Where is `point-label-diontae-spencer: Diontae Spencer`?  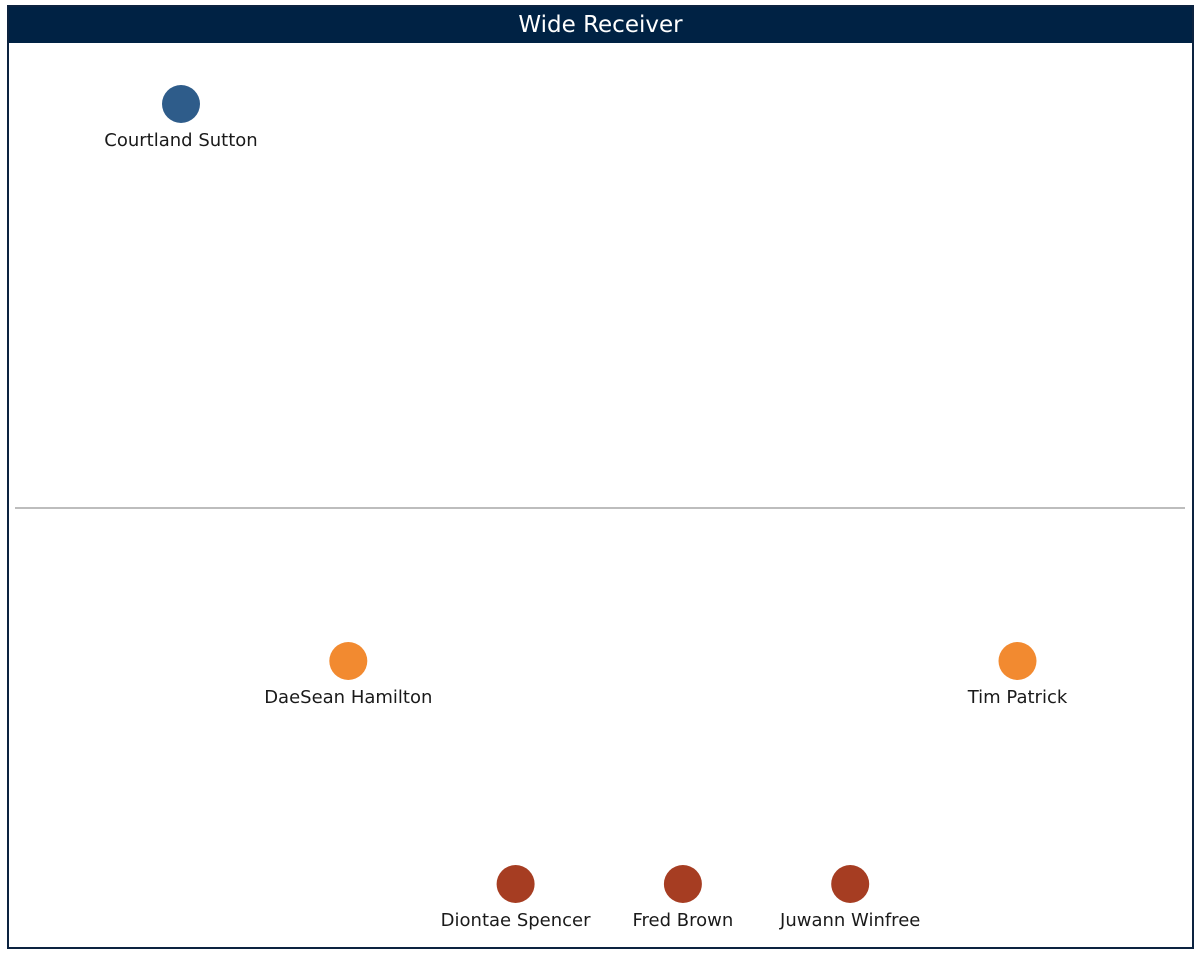 point-label-diontae-spencer: Diontae Spencer is located at coordinates (516, 920).